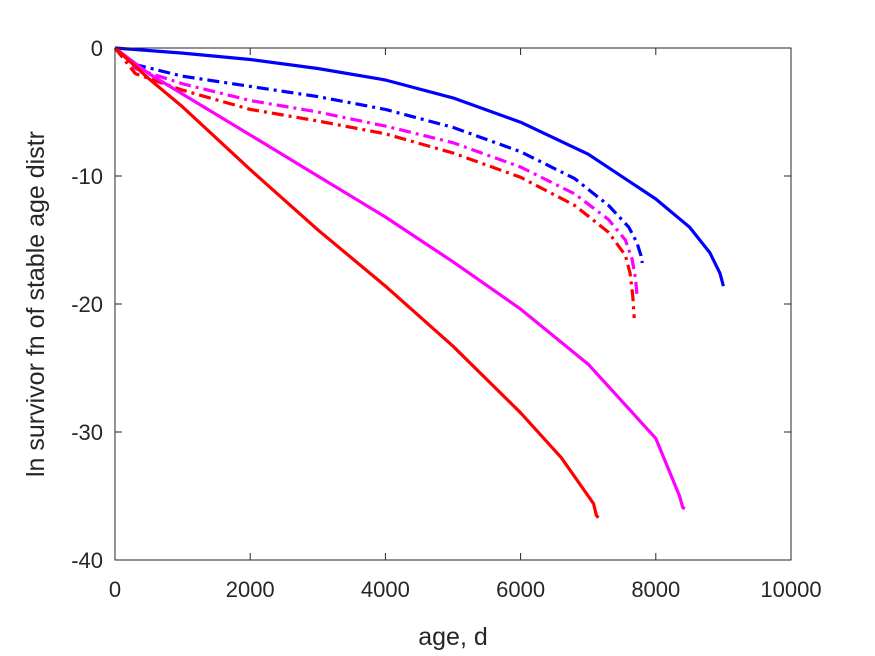  What do you see at coordinates (87, 304) in the screenshot?
I see `y-tick-label: -20` at bounding box center [87, 304].